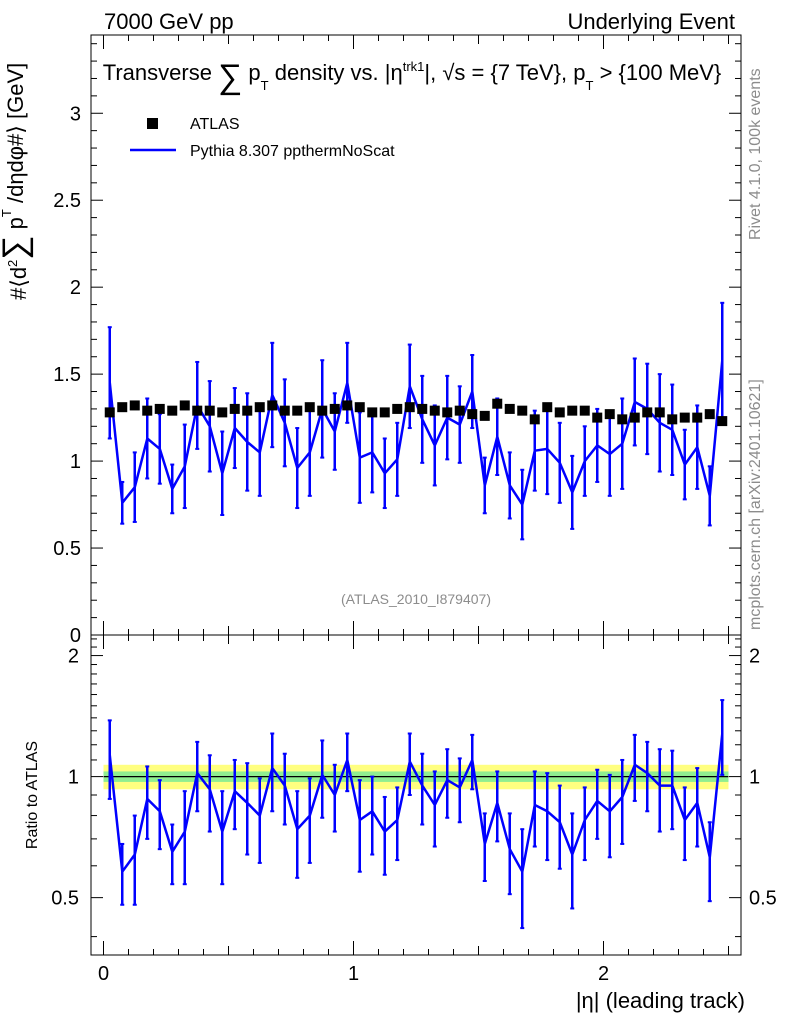  What do you see at coordinates (755, 154) in the screenshot?
I see `rivet-version-label: Rivet 4.1.0, 100k events` at bounding box center [755, 154].